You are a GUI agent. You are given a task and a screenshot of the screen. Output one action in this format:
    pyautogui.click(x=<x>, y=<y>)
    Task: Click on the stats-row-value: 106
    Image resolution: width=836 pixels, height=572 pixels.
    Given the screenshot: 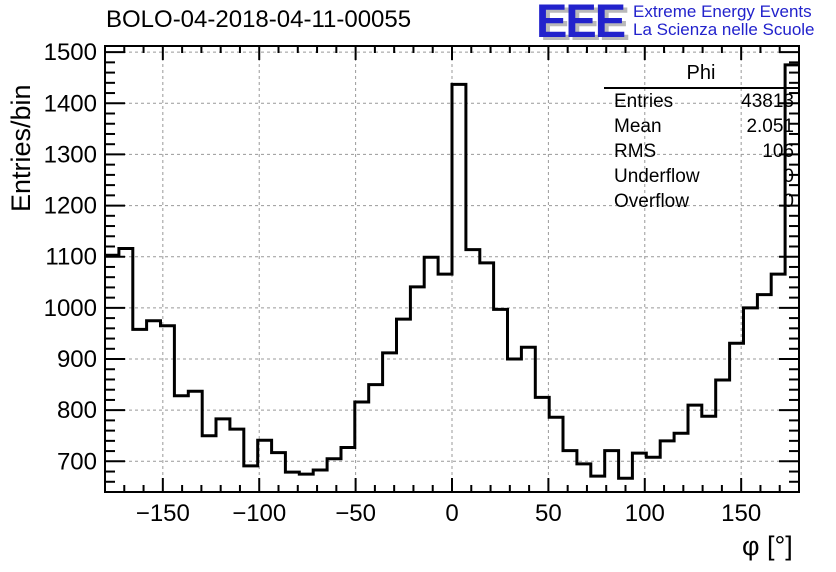 What is the action you would take?
    pyautogui.click(x=778, y=151)
    